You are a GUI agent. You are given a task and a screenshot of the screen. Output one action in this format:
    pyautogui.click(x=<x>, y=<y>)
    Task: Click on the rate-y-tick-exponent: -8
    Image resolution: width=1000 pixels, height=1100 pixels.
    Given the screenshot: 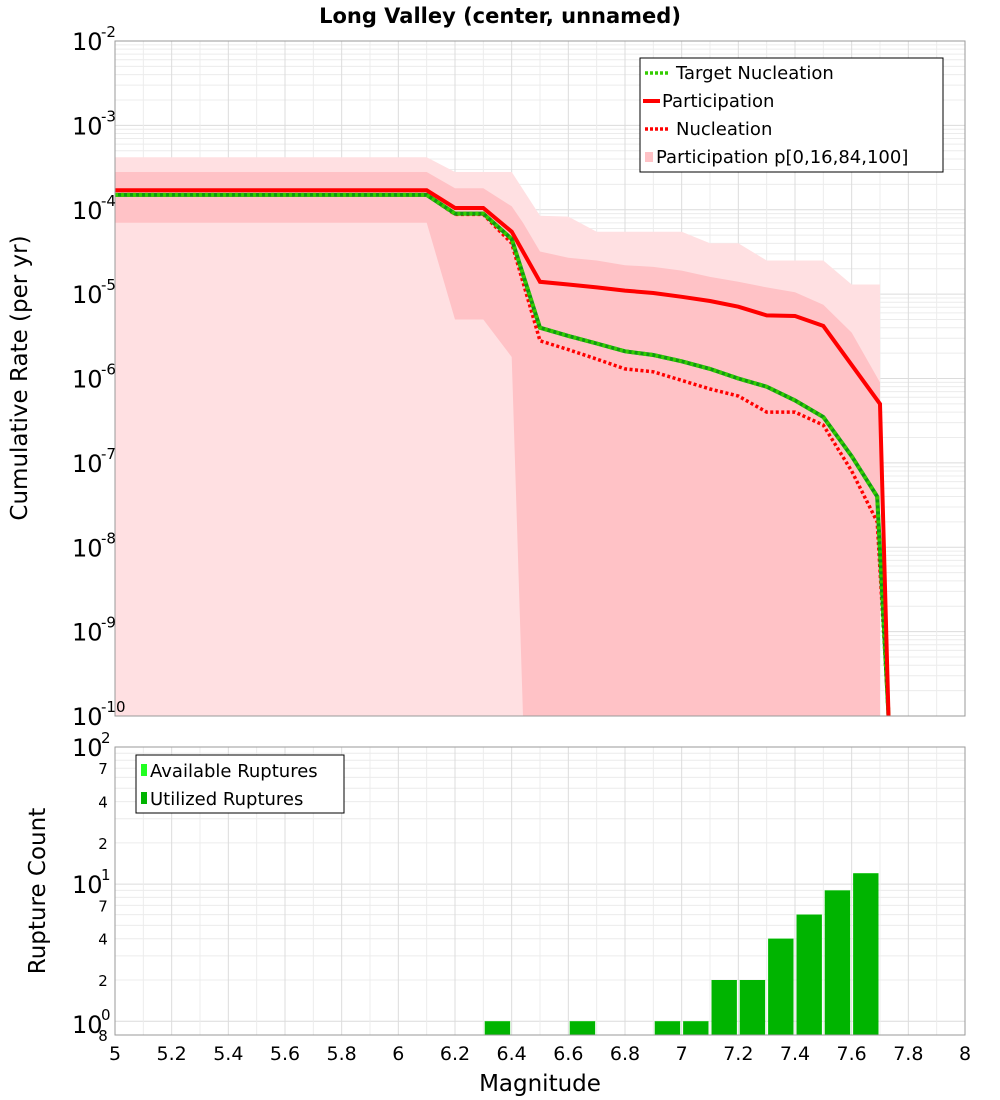 What is the action you would take?
    pyautogui.click(x=108, y=538)
    